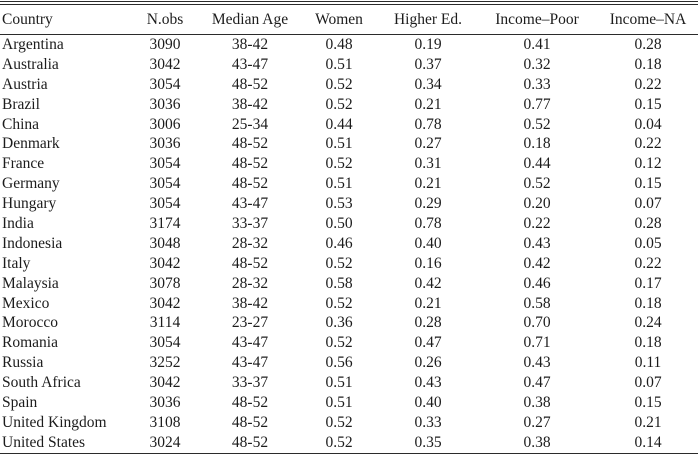 This screenshot has height=456, width=698. I want to click on table-row: Romania 3054 43-47 0.52 0.47 0.71 0.18, so click(349, 343).